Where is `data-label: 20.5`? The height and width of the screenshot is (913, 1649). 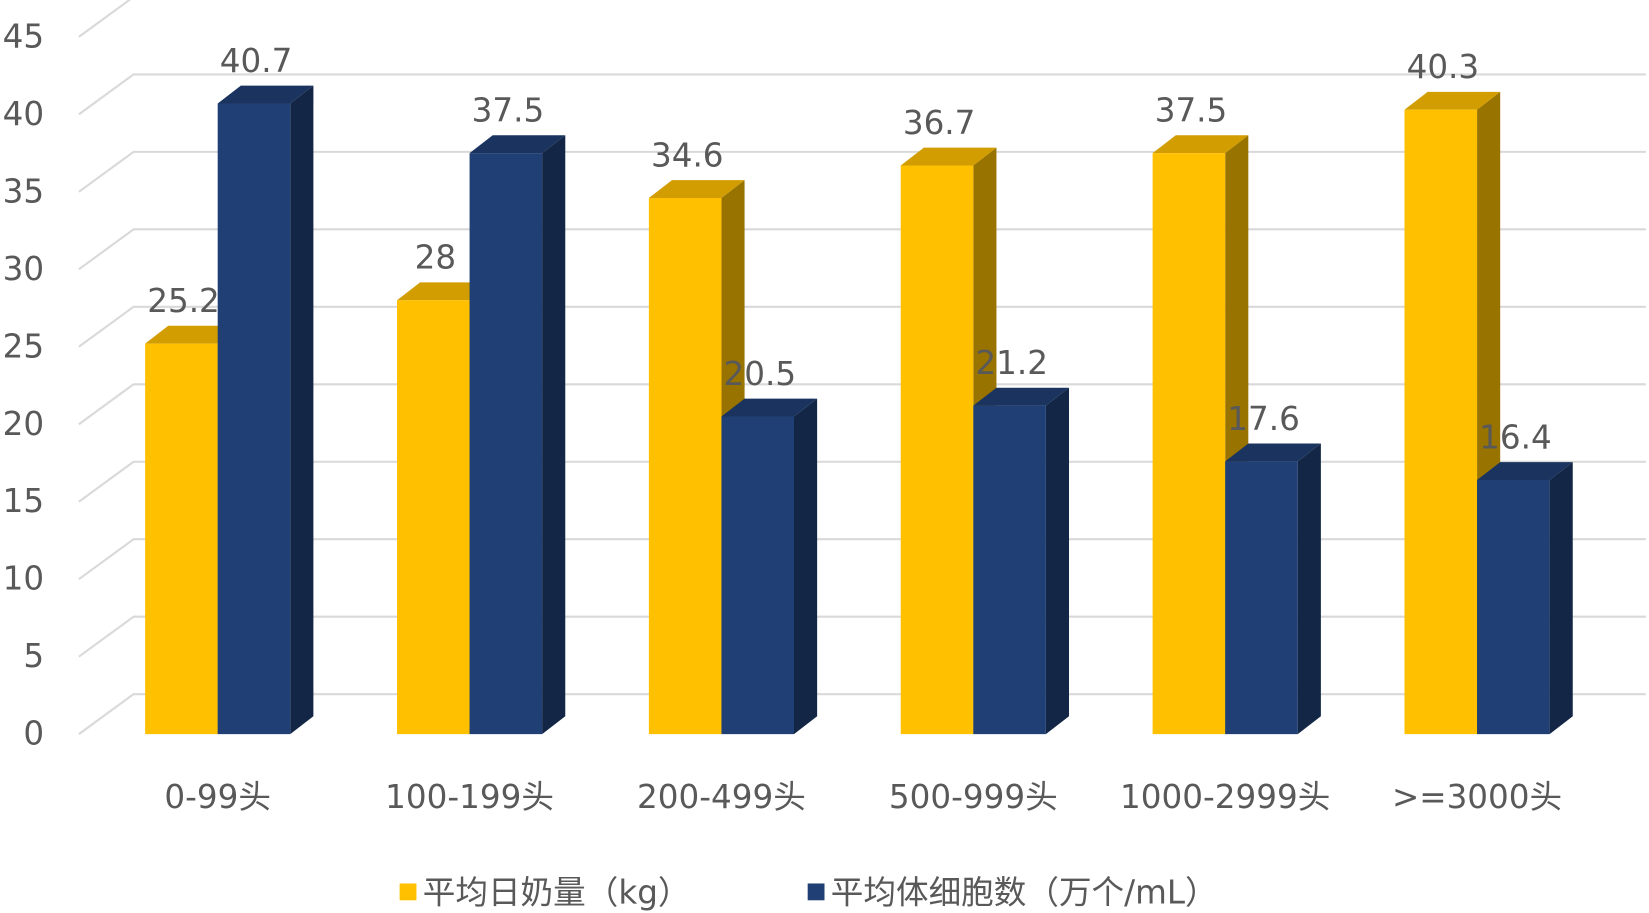 data-label: 20.5 is located at coordinates (760, 374).